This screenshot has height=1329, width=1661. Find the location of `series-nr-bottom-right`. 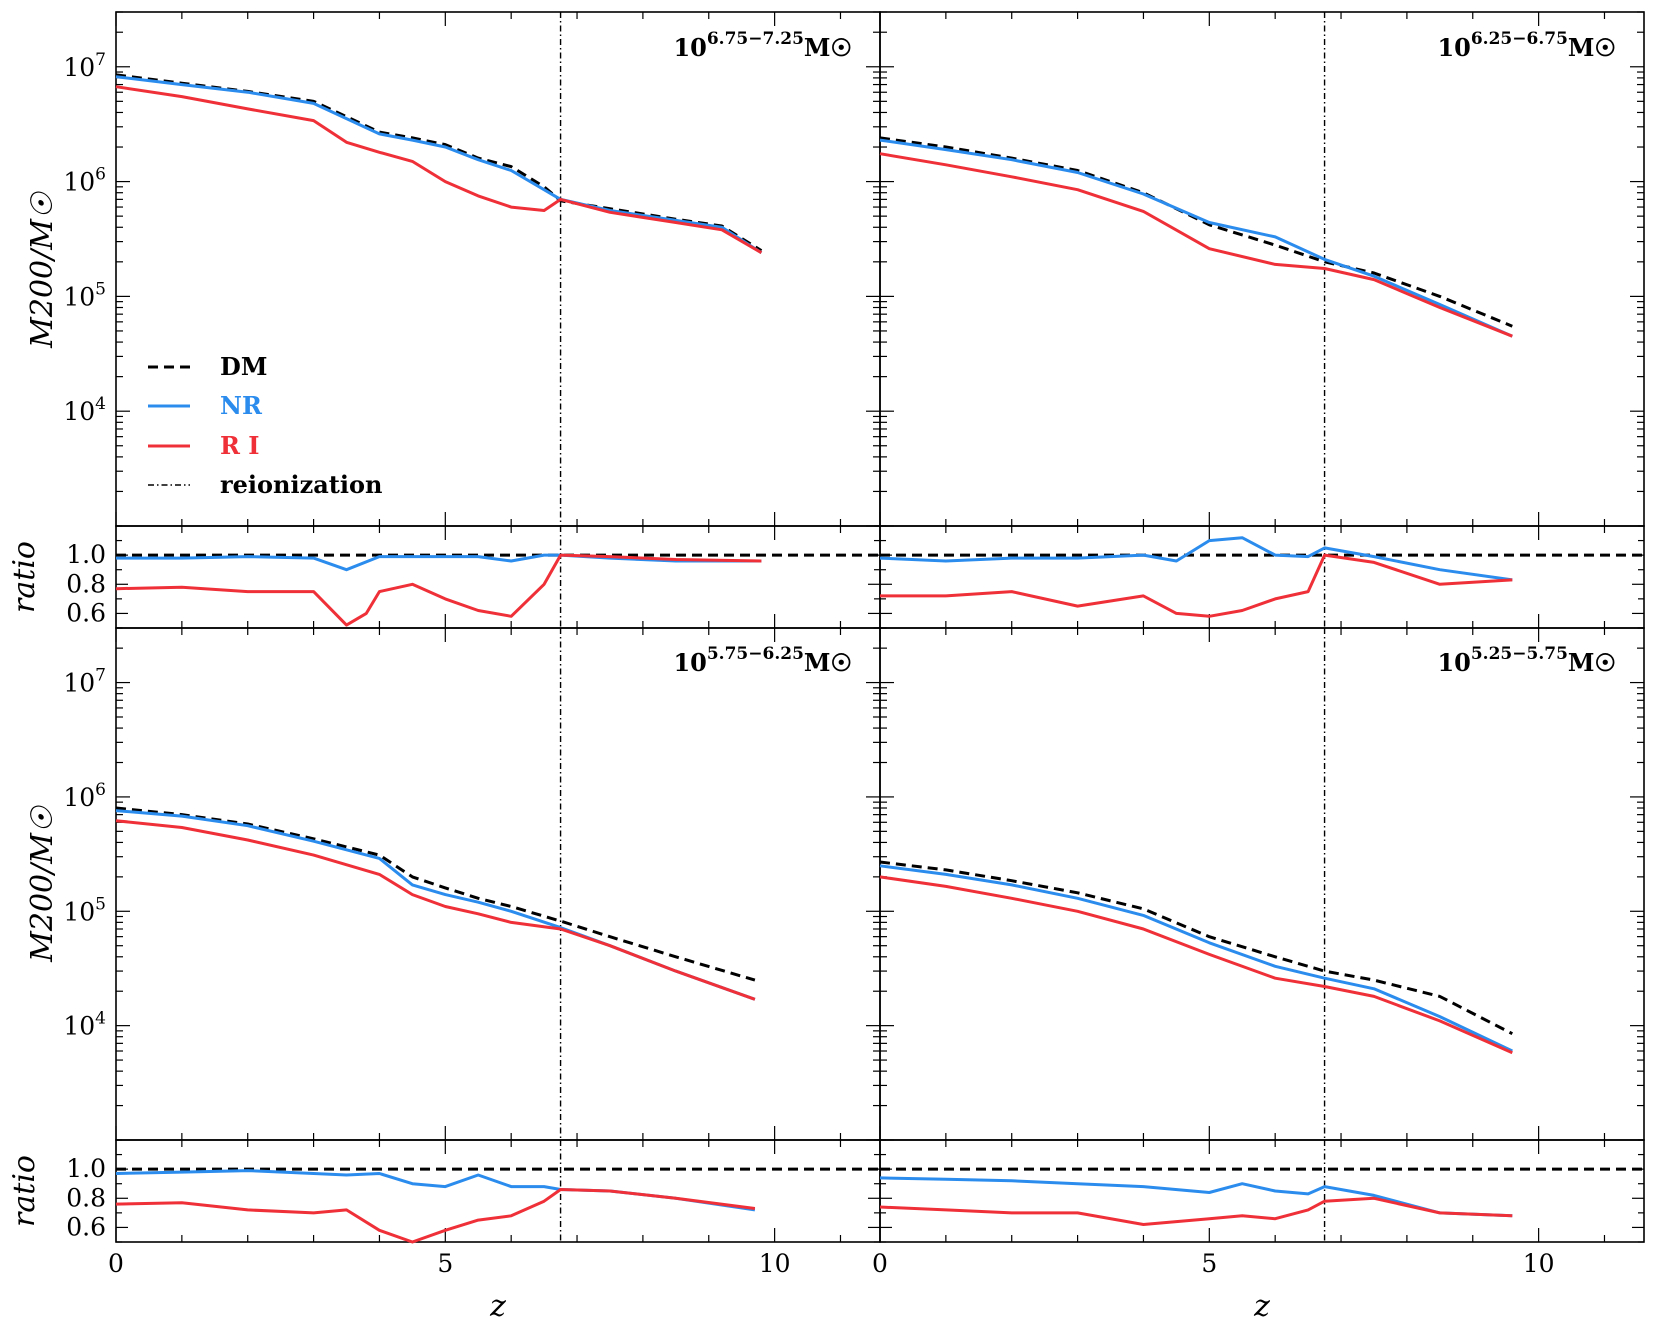

series-nr-bottom-right is located at coordinates (1196, 958).